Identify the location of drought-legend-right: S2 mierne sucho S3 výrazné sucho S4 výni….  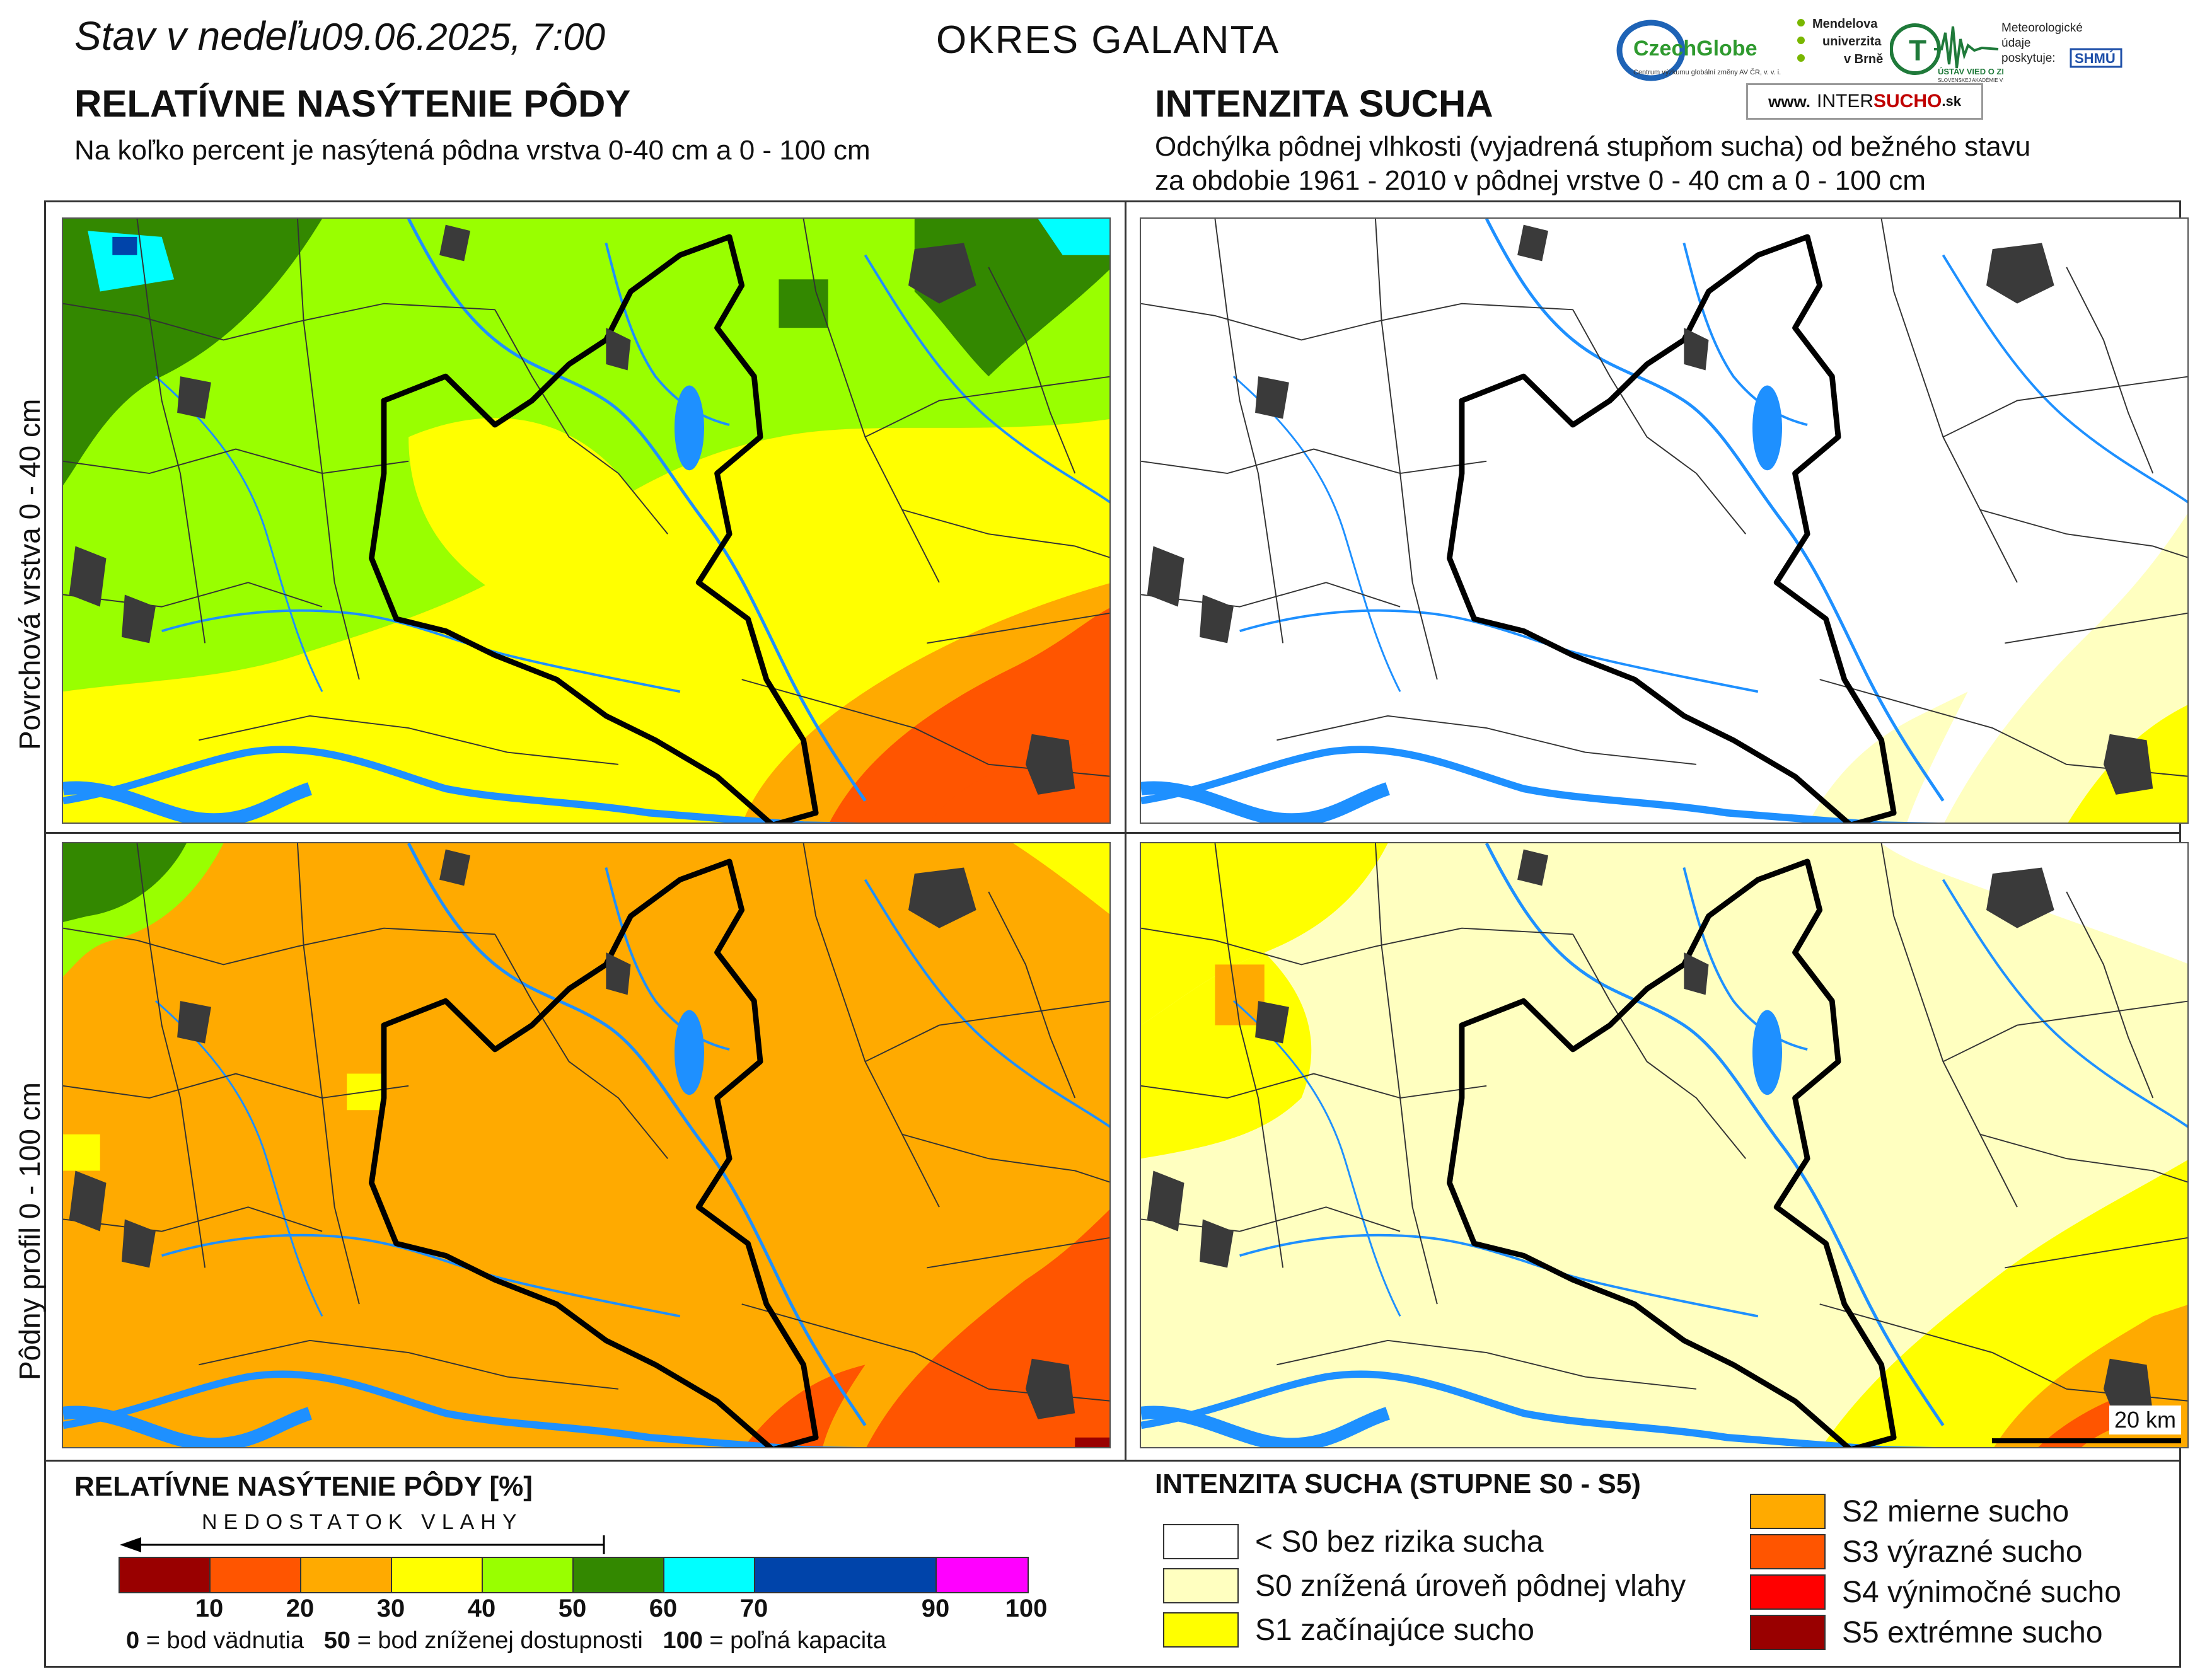
(1935, 1572).